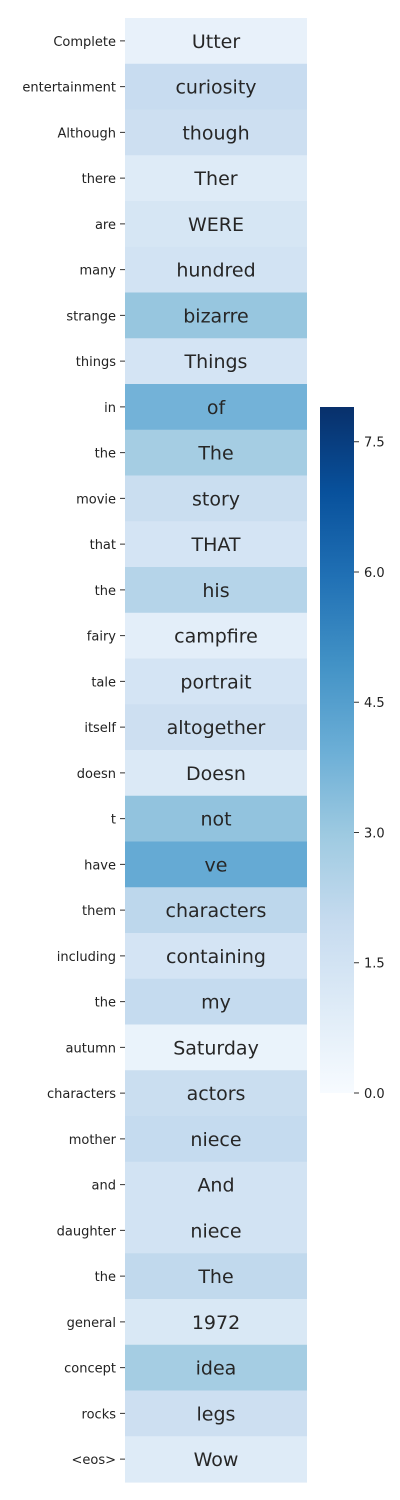 The height and width of the screenshot is (1500, 400). I want to click on cell-label: Wow, so click(216, 1460).